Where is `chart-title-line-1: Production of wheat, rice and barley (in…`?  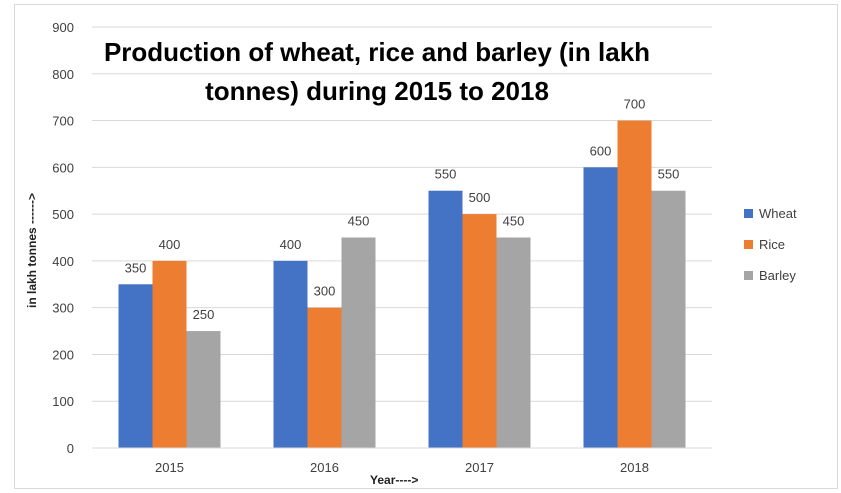
chart-title-line-1: Production of wheat, rice and barley (in… is located at coordinates (377, 52).